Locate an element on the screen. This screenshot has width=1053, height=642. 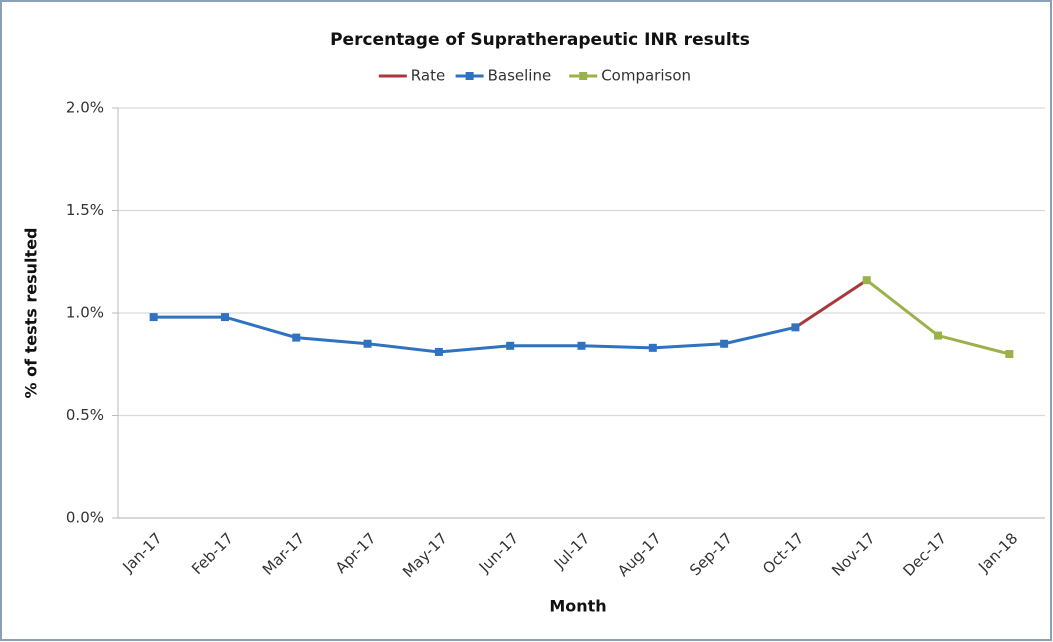
legend-label: Baseline is located at coordinates (520, 76).